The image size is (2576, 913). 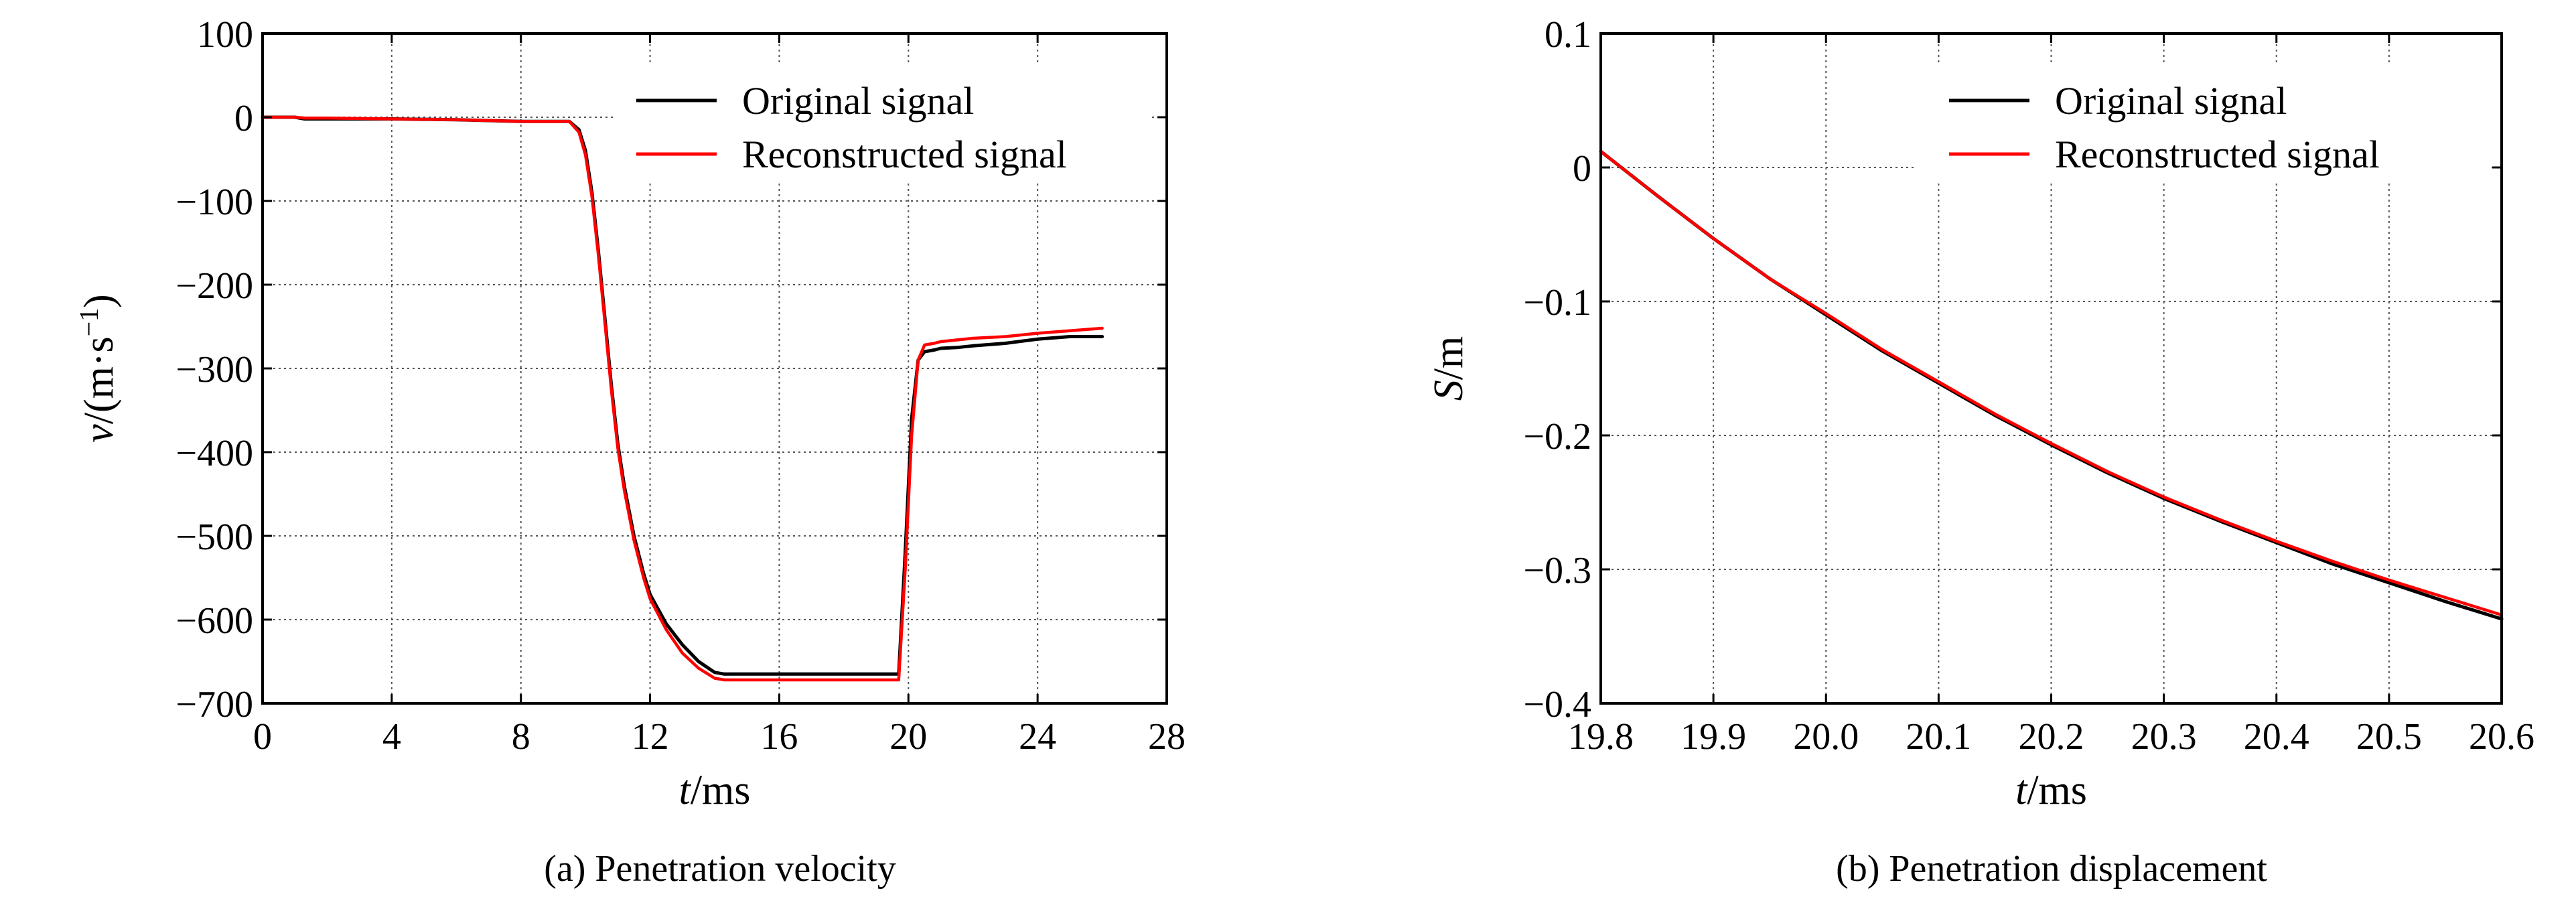 What do you see at coordinates (1568, 35) in the screenshot?
I see `y-tick-label: 0.1` at bounding box center [1568, 35].